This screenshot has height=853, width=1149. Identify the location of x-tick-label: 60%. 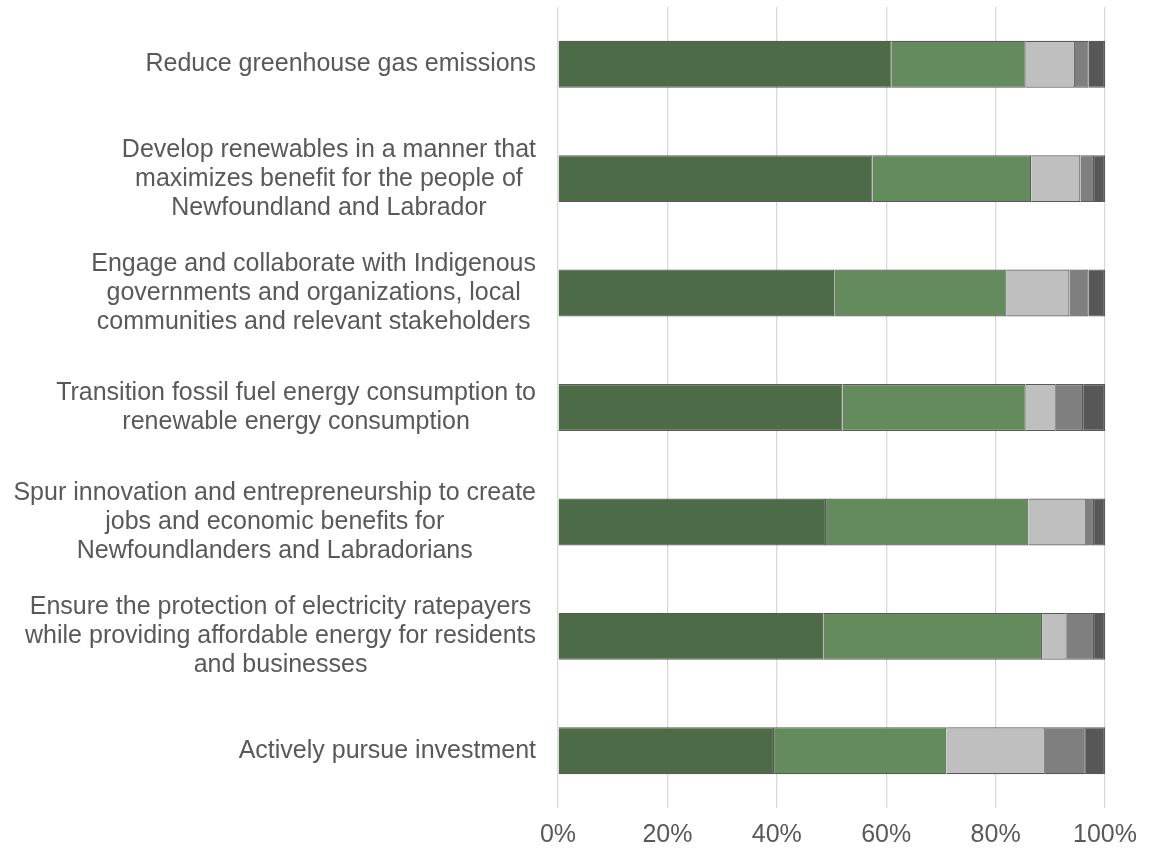
(886, 832).